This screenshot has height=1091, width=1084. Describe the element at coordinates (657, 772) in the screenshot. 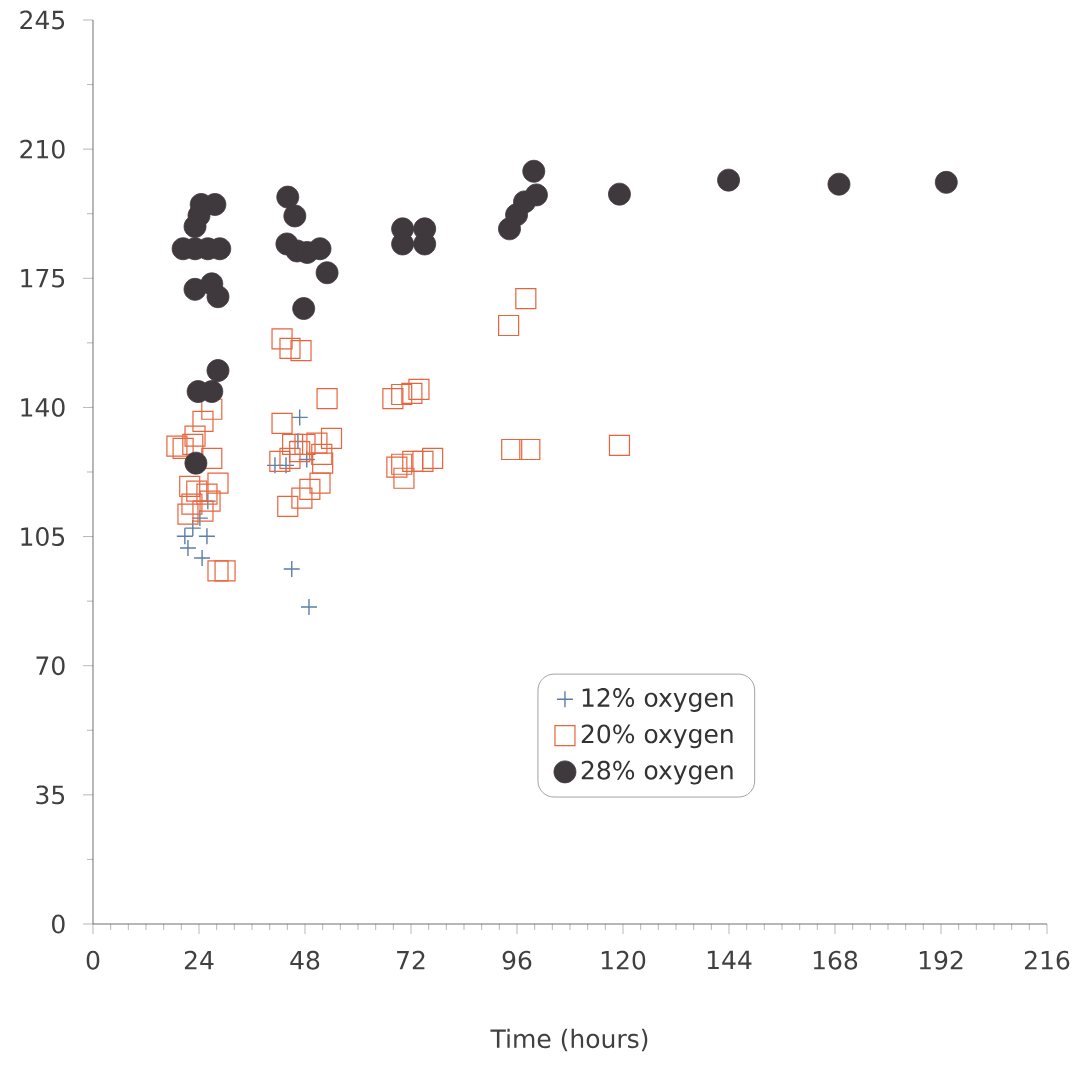

I see `legend-label: 28% oxygen` at that location.